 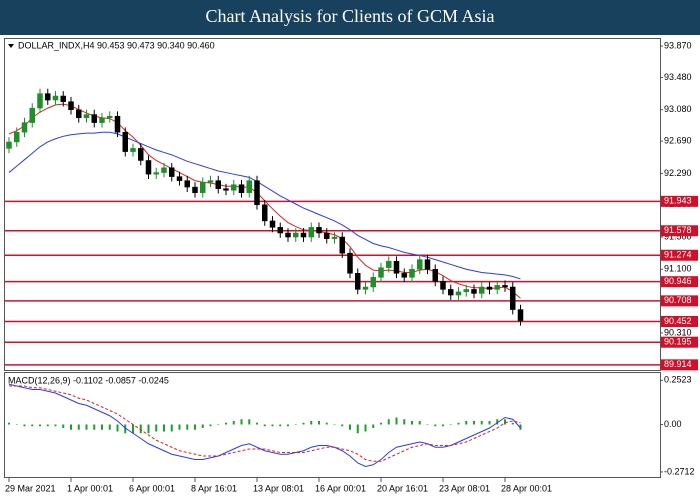 I want to click on y-tick-label: 93.080, so click(x=678, y=109).